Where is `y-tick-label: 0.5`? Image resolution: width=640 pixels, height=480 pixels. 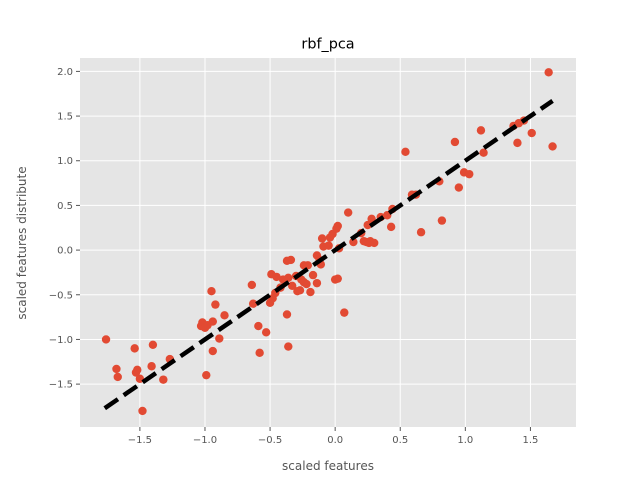
y-tick-label: 0.5 is located at coordinates (65, 206).